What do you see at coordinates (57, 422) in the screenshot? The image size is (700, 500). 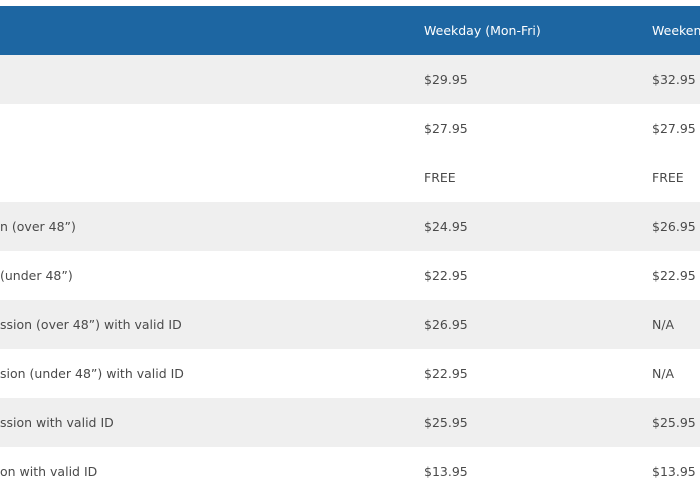 I see `row-label: ssion with valid ID` at bounding box center [57, 422].